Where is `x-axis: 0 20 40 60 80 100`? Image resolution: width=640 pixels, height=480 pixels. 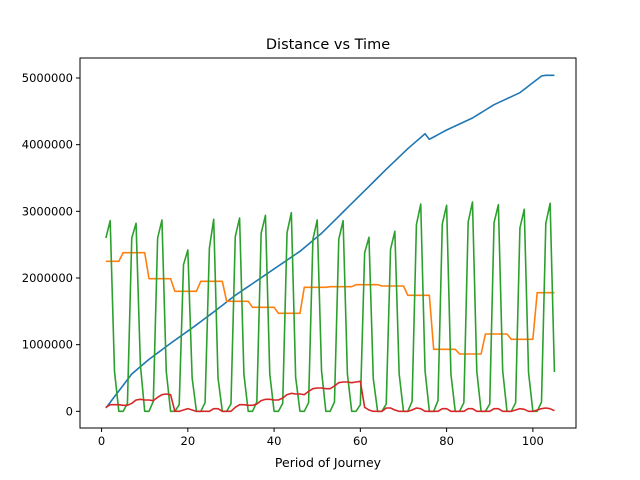 x-axis: 0 20 40 60 80 100 is located at coordinates (321, 438).